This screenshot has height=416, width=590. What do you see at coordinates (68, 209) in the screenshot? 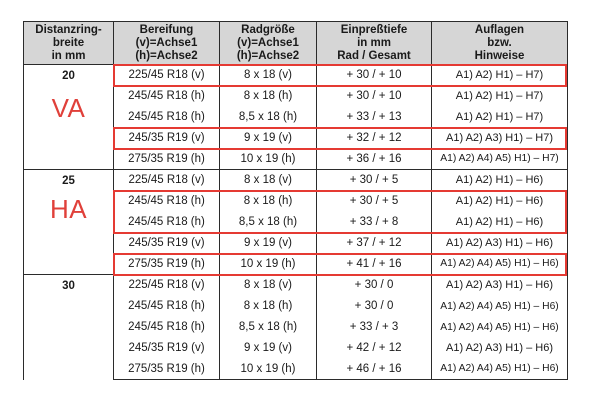
I see `axle-label-rear: HA` at bounding box center [68, 209].